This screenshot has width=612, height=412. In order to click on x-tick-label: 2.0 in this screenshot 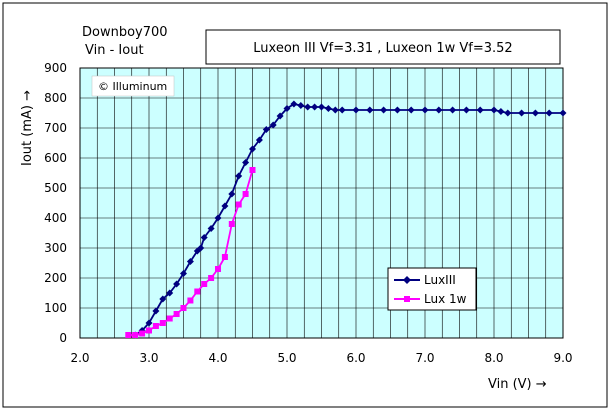, I will do `click(79, 358)`.